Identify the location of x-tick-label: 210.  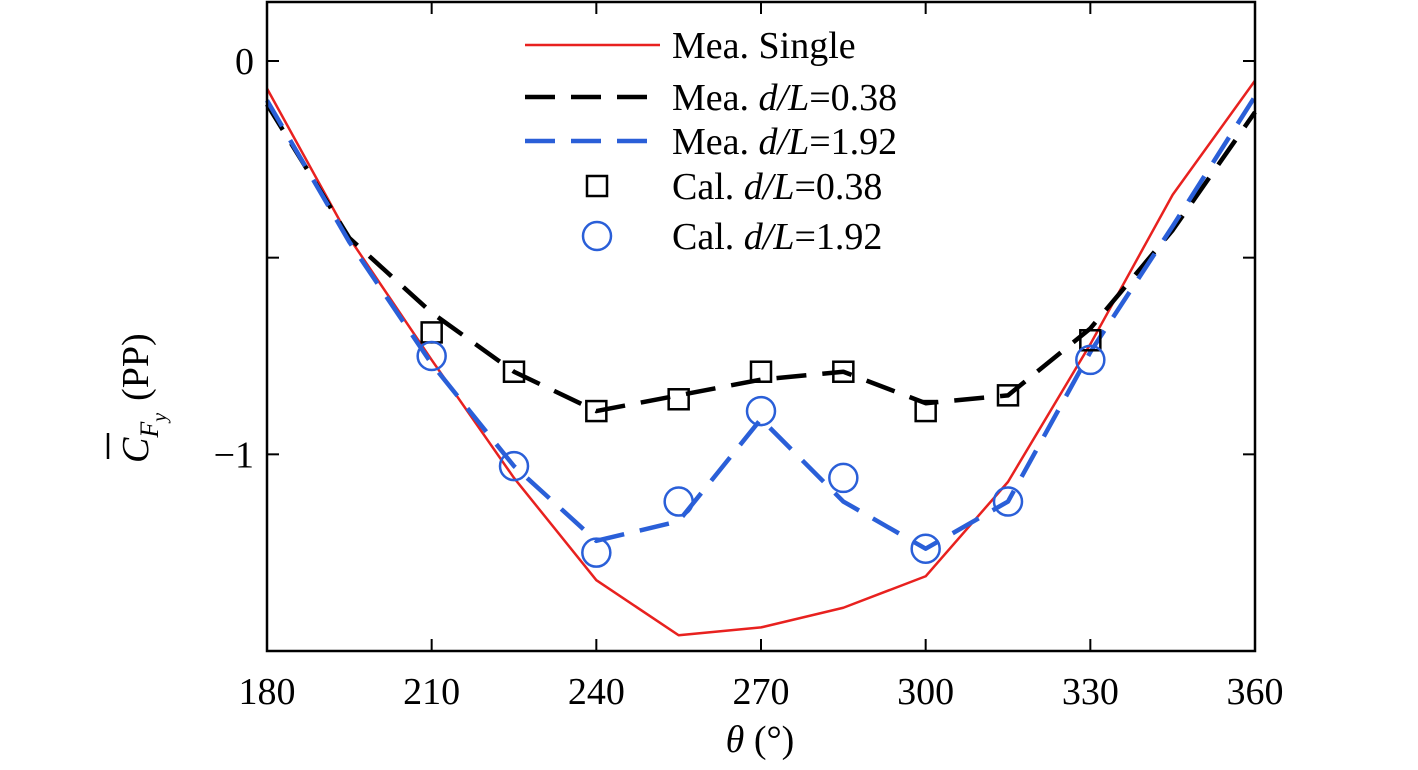
(431, 692).